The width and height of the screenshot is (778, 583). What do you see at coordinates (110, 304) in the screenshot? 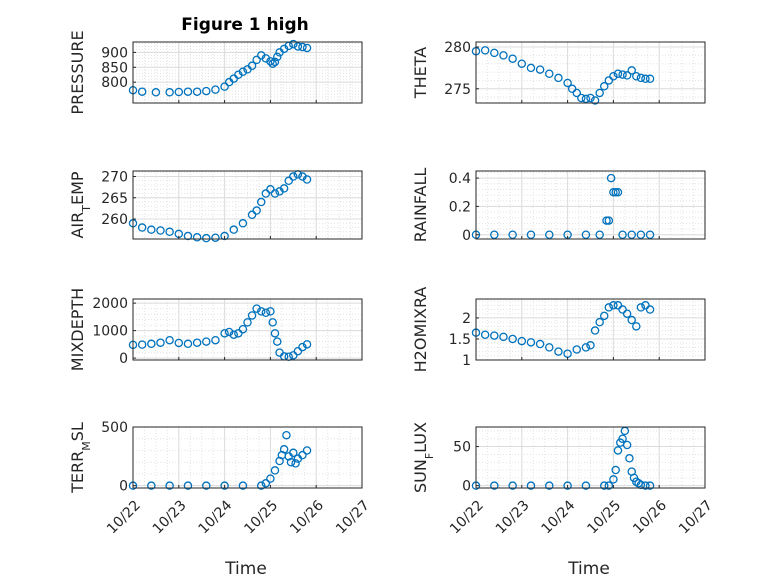
I see `y-tick-label: 2000` at bounding box center [110, 304].